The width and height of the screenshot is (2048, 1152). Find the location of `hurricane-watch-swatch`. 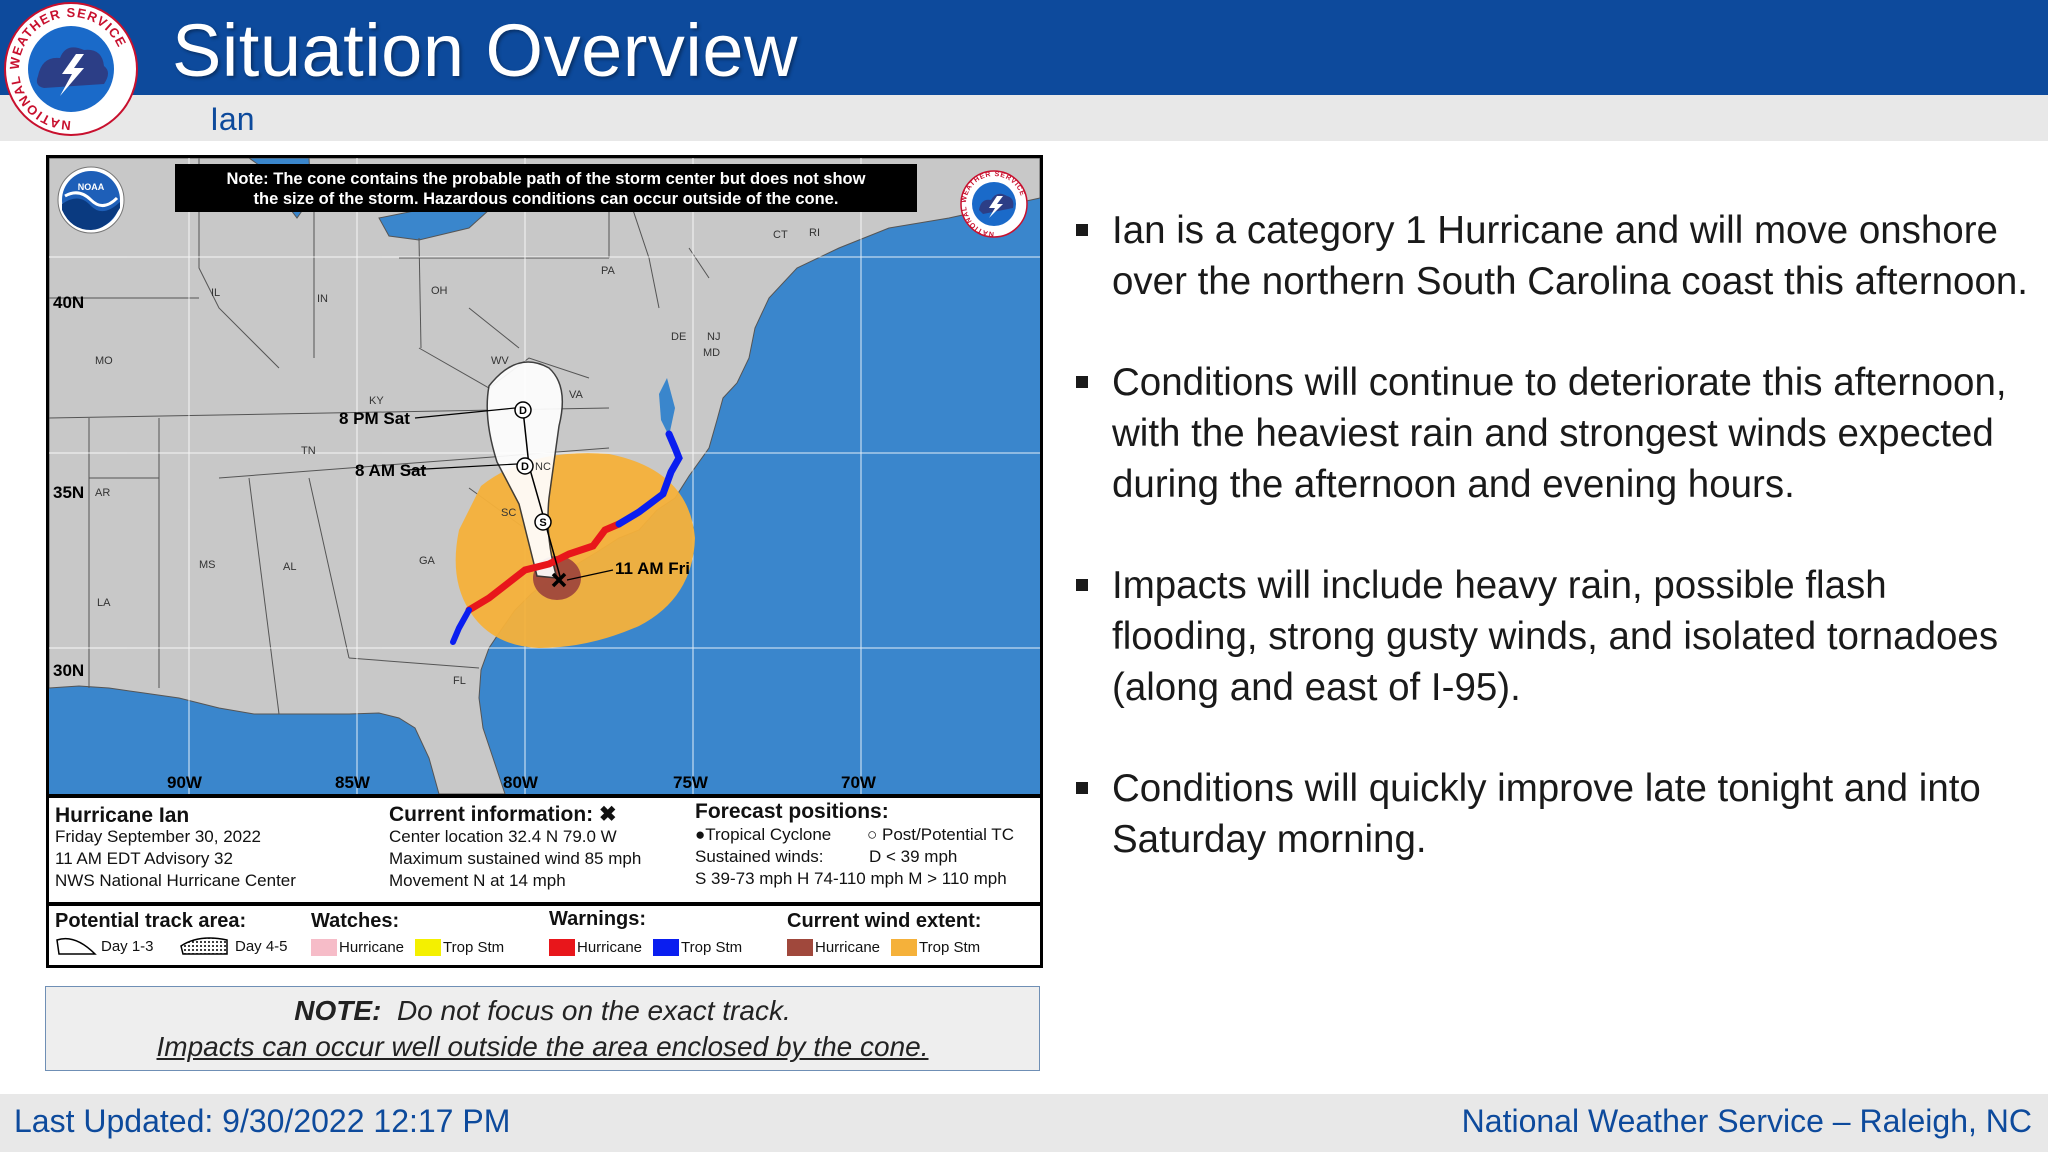

hurricane-watch-swatch is located at coordinates (324, 947).